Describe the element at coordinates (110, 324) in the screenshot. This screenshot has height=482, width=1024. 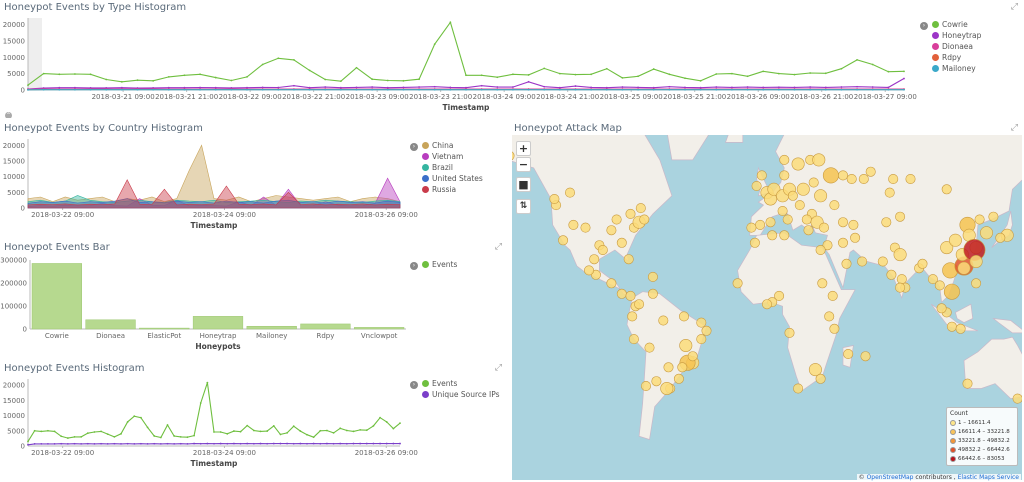
I see `bar-dionaea` at that location.